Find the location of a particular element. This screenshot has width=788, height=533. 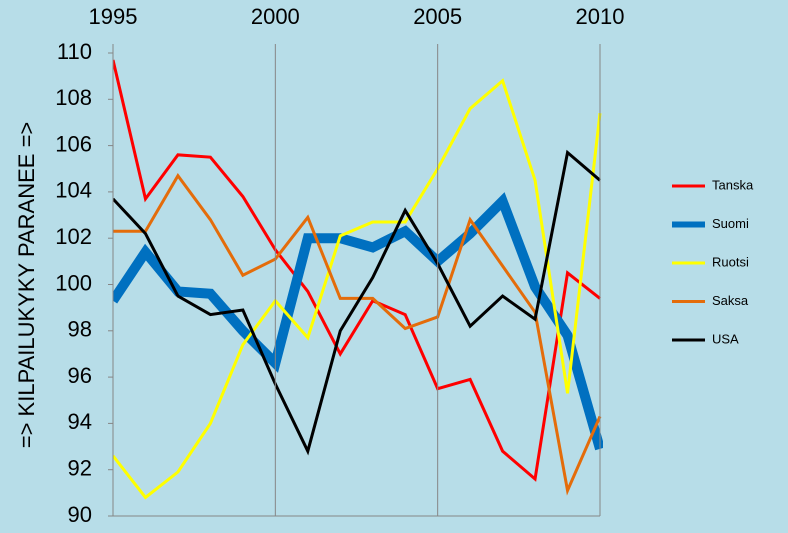

y-tick-label: 102 is located at coordinates (73, 236).